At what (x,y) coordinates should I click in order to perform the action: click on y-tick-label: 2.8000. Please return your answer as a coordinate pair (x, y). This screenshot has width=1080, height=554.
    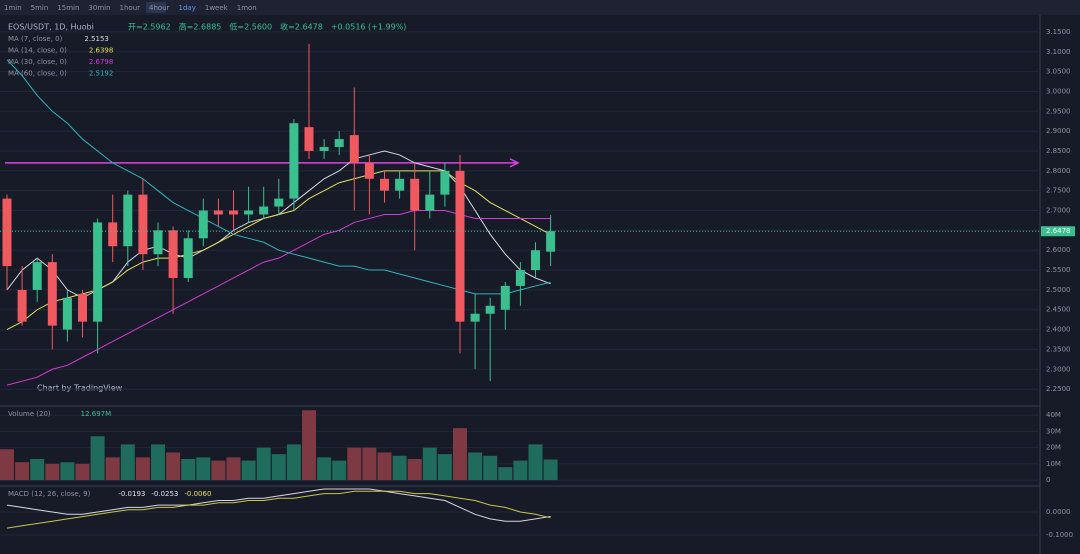
    Looking at the image, I should click on (1058, 171).